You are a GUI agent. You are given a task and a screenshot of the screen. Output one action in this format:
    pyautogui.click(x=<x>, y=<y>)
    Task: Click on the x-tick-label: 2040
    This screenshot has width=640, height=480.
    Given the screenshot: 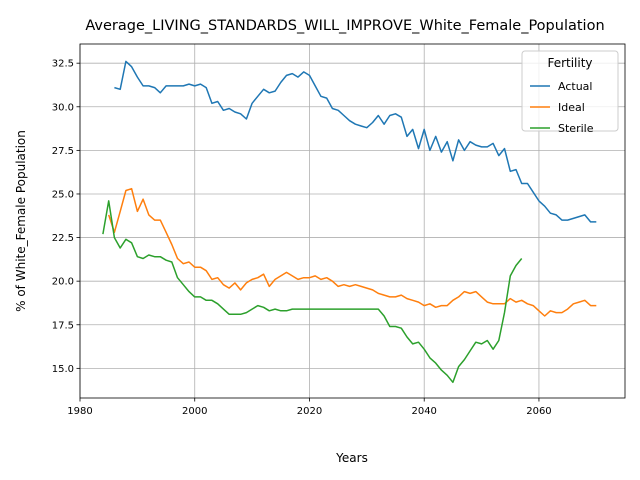 What is the action you would take?
    pyautogui.click(x=423, y=411)
    